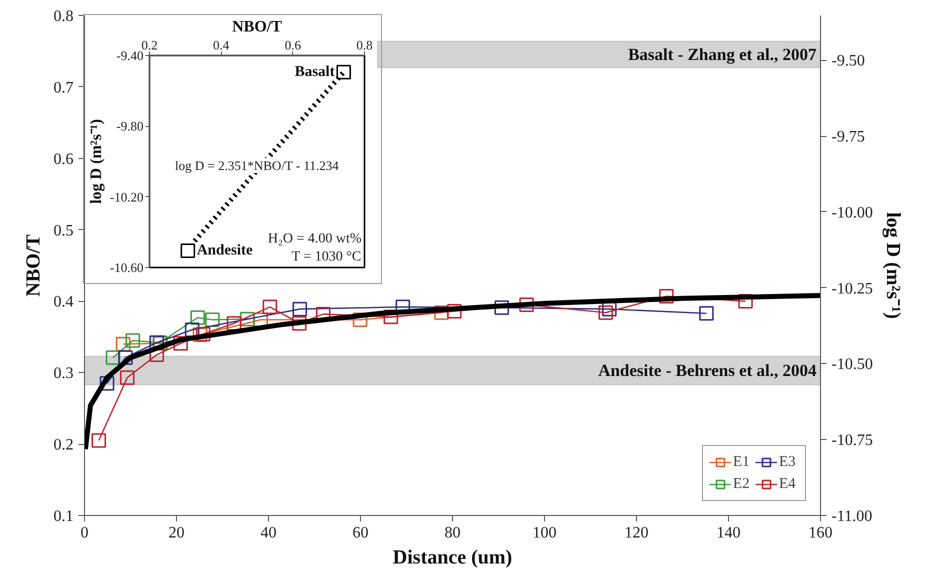  What do you see at coordinates (64, 445) in the screenshot?
I see `y-tick-label: 0.2` at bounding box center [64, 445].